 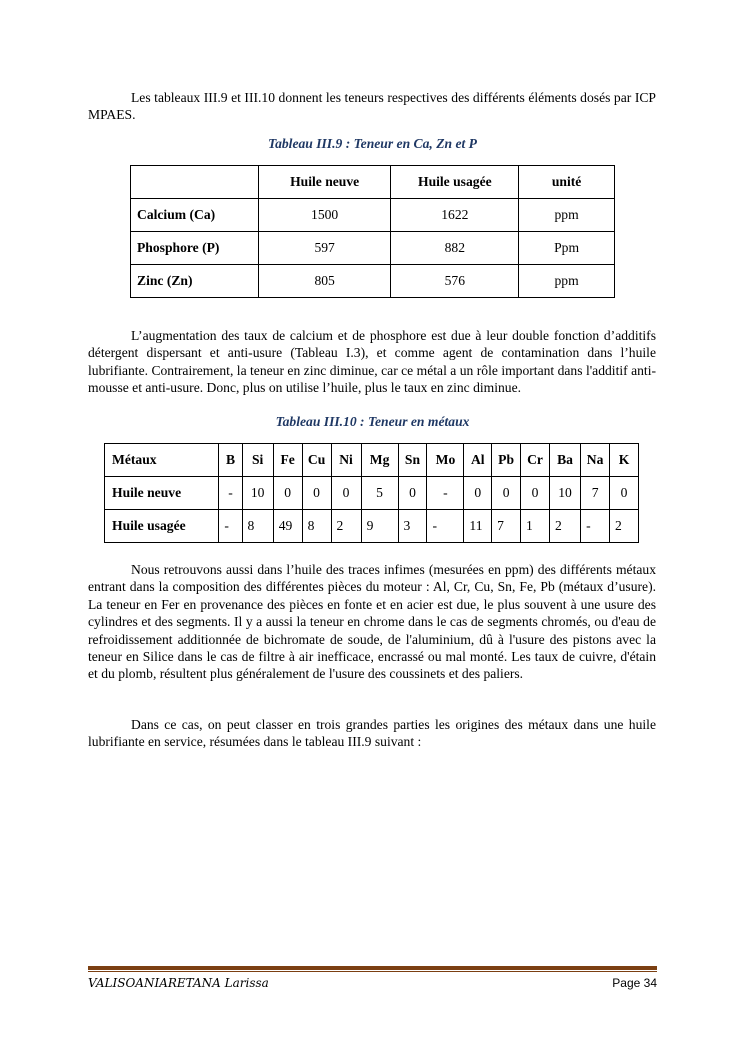 What do you see at coordinates (478, 460) in the screenshot?
I see `header-cell: Al` at bounding box center [478, 460].